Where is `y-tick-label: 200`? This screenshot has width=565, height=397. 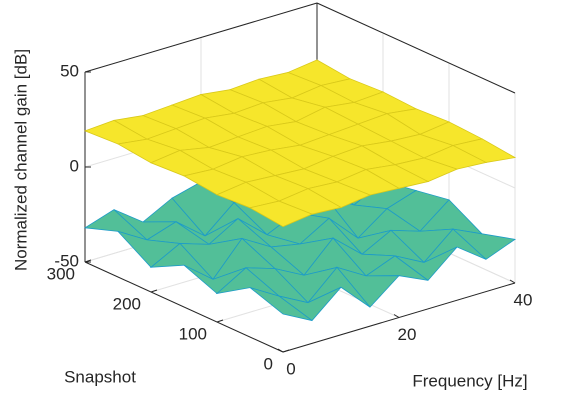 y-tick-label: 200 is located at coordinates (127, 303).